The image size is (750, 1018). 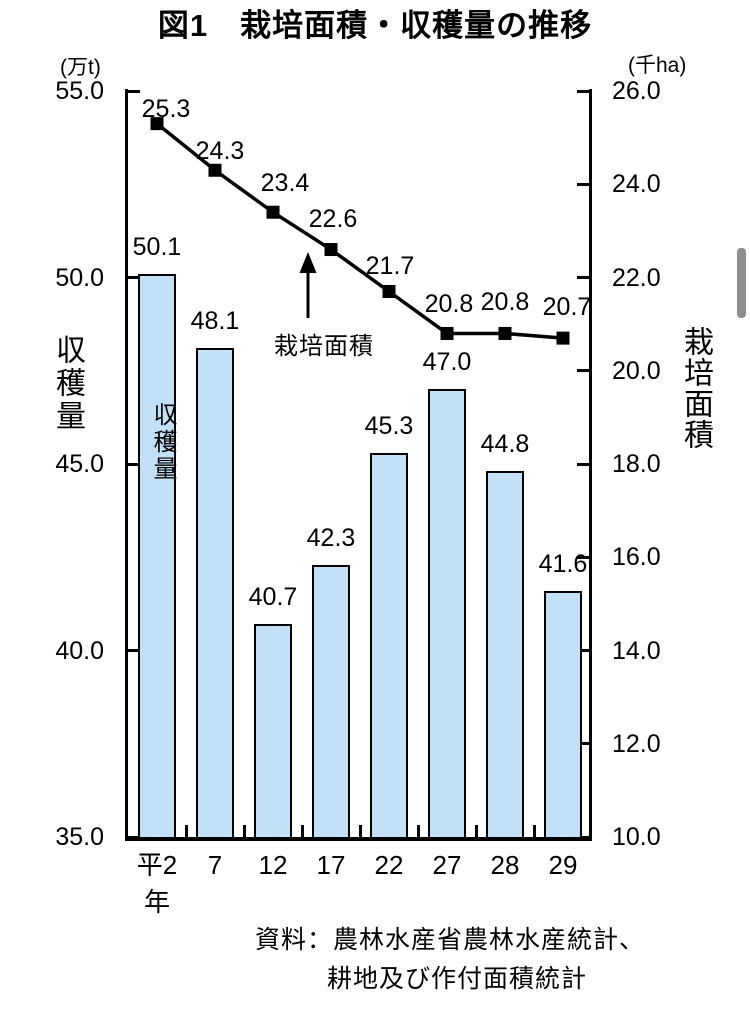 What do you see at coordinates (331, 865) in the screenshot?
I see `x-axis-label-17: 17` at bounding box center [331, 865].